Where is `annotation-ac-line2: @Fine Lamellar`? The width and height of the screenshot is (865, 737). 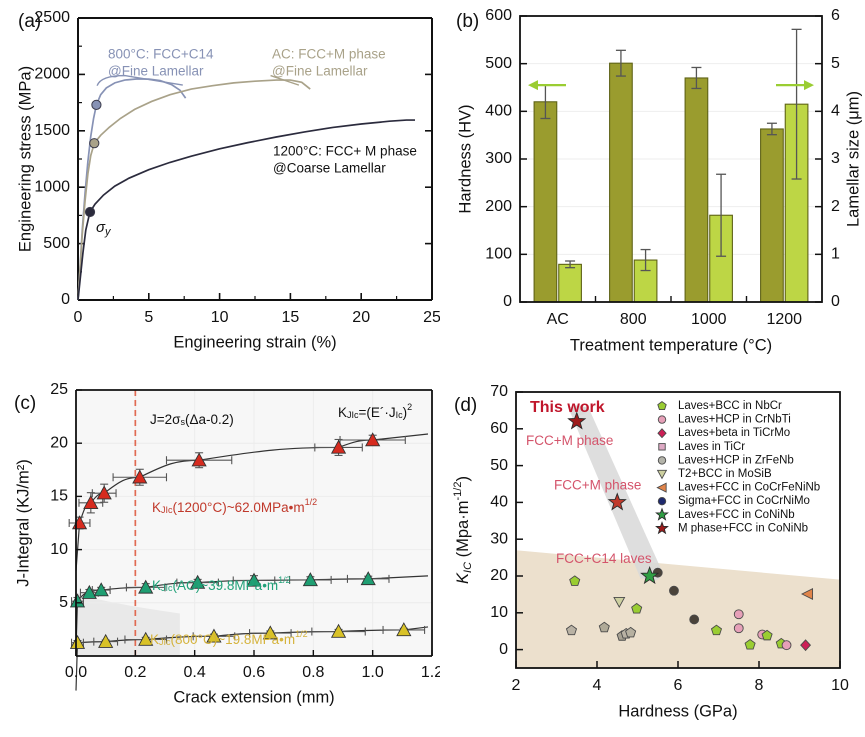
annotation-ac-line2: @Fine Lamellar is located at coordinates (320, 71).